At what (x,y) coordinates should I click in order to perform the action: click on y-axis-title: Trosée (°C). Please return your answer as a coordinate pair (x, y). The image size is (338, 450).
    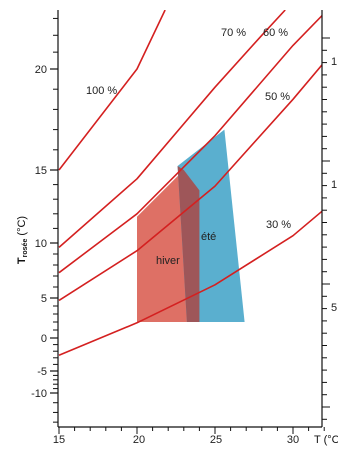
    Looking at the image, I should click on (22, 240).